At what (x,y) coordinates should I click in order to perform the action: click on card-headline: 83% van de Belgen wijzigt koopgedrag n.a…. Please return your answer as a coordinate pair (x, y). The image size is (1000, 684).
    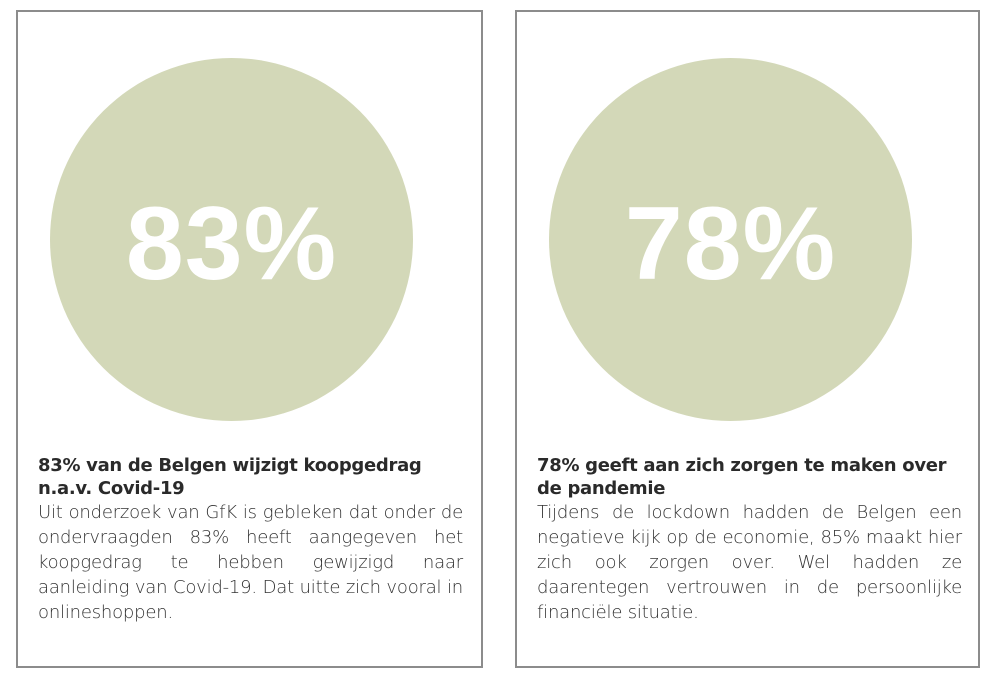
    Looking at the image, I should click on (250, 477).